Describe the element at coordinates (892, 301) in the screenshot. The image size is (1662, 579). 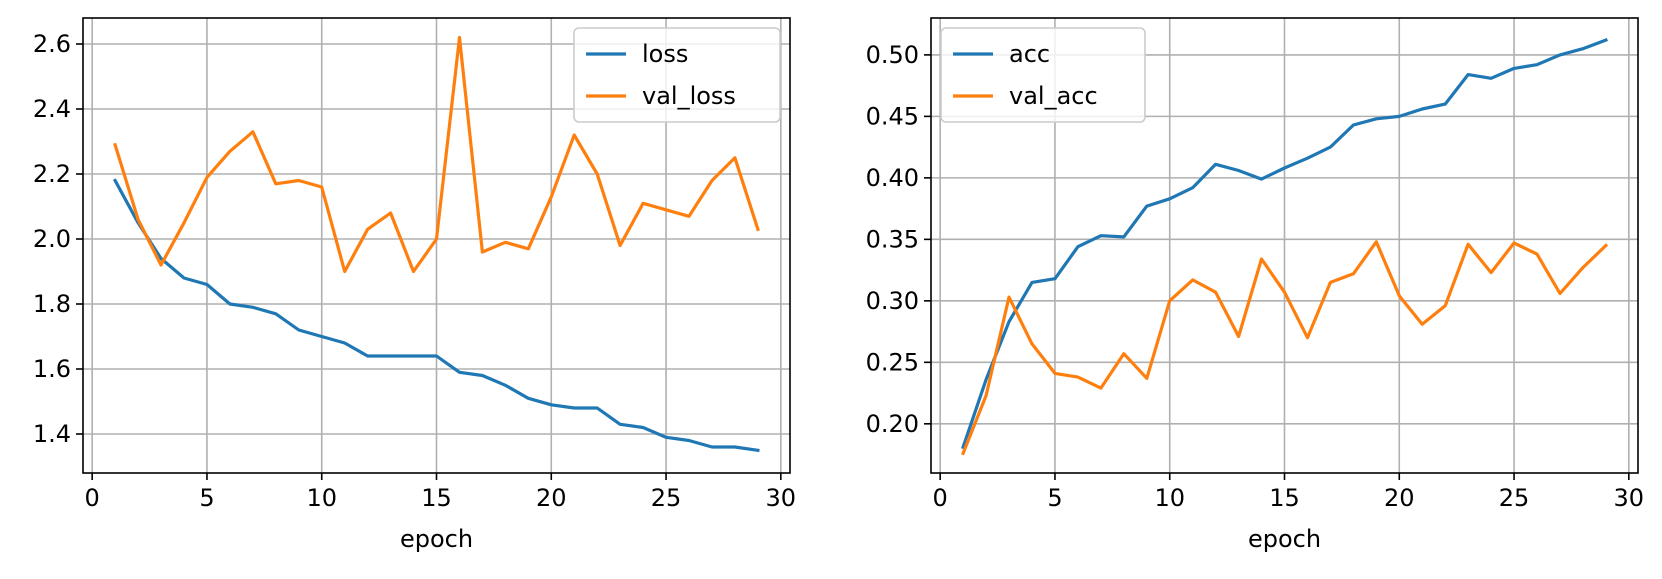
I see `y-tick-label: 0.30` at that location.